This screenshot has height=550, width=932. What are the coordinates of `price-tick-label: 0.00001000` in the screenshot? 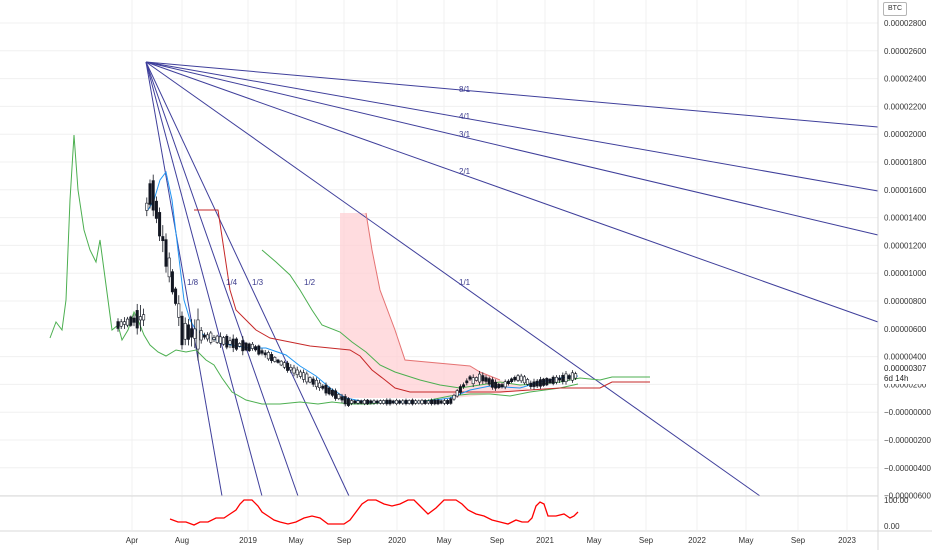 It's located at (905, 273).